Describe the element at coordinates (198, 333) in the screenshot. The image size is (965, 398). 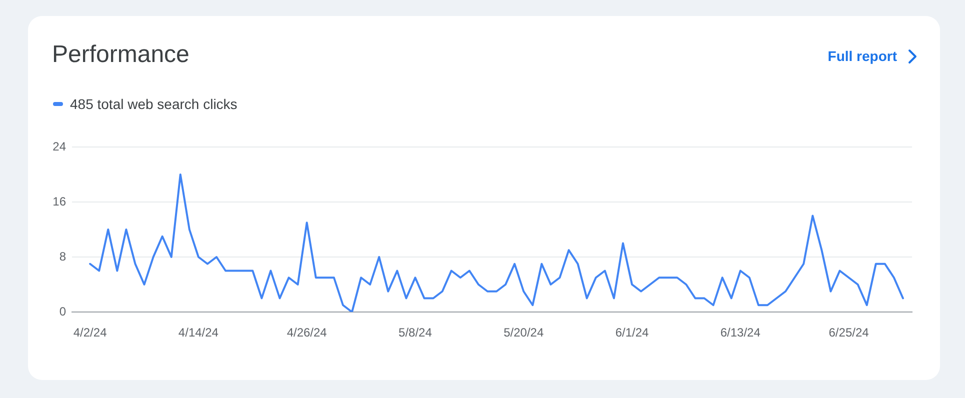
I see `x-tick-label: 4/14/24` at that location.